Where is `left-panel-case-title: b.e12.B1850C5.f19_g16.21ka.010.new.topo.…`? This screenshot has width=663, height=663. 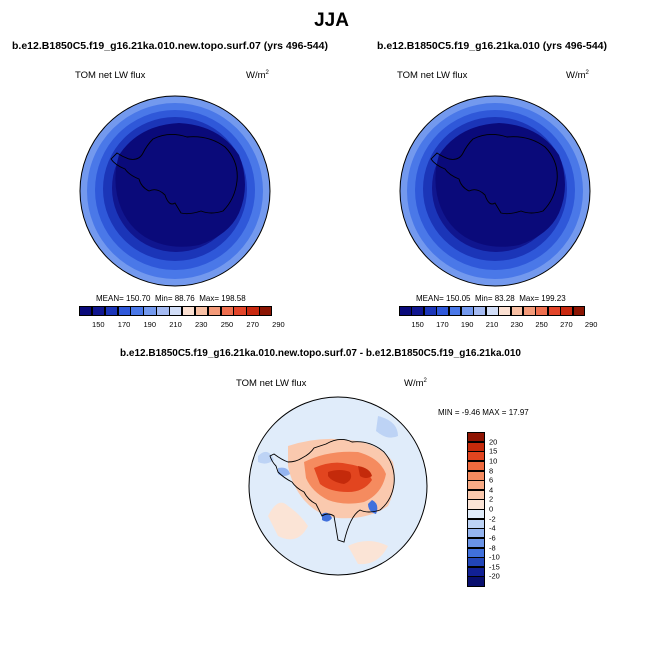 left-panel-case-title: b.e12.B1850C5.f19_g16.21ka.010.new.topo.… is located at coordinates (170, 46).